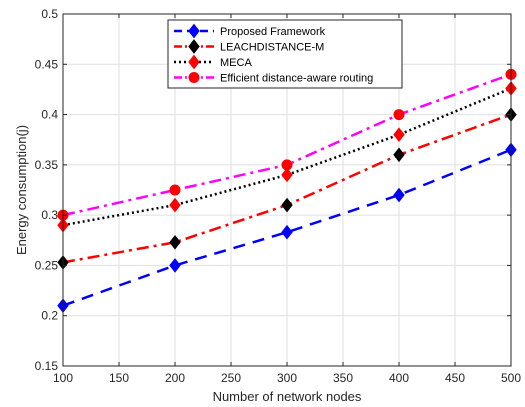 Image resolution: width=525 pixels, height=407 pixels. Describe the element at coordinates (47, 265) in the screenshot. I see `y-tick-label: 0.25` at that location.